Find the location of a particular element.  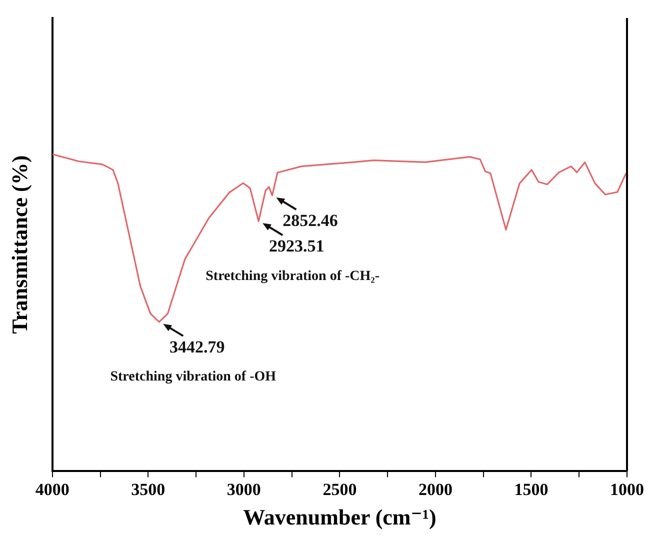

x-axis-title: Wavenumber (cm⁻¹) is located at coordinates (339, 517).